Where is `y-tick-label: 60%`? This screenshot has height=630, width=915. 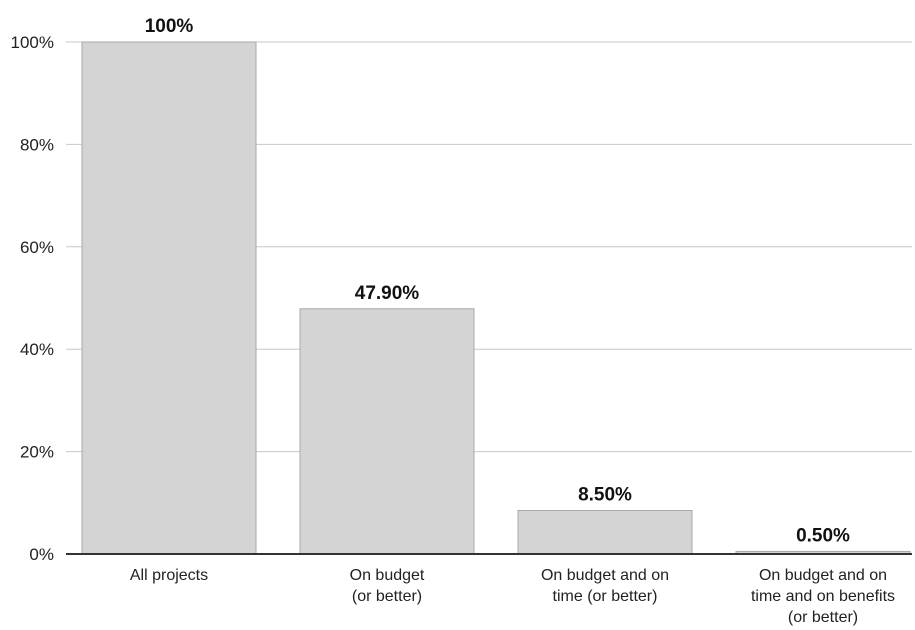
y-tick-label: 60% is located at coordinates (37, 247).